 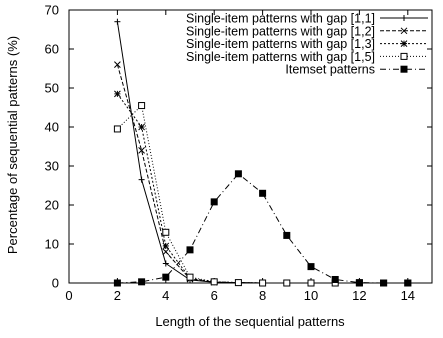 I want to click on legend-entry: Single-item patterns with gap [1,2], so click(x=307, y=31).